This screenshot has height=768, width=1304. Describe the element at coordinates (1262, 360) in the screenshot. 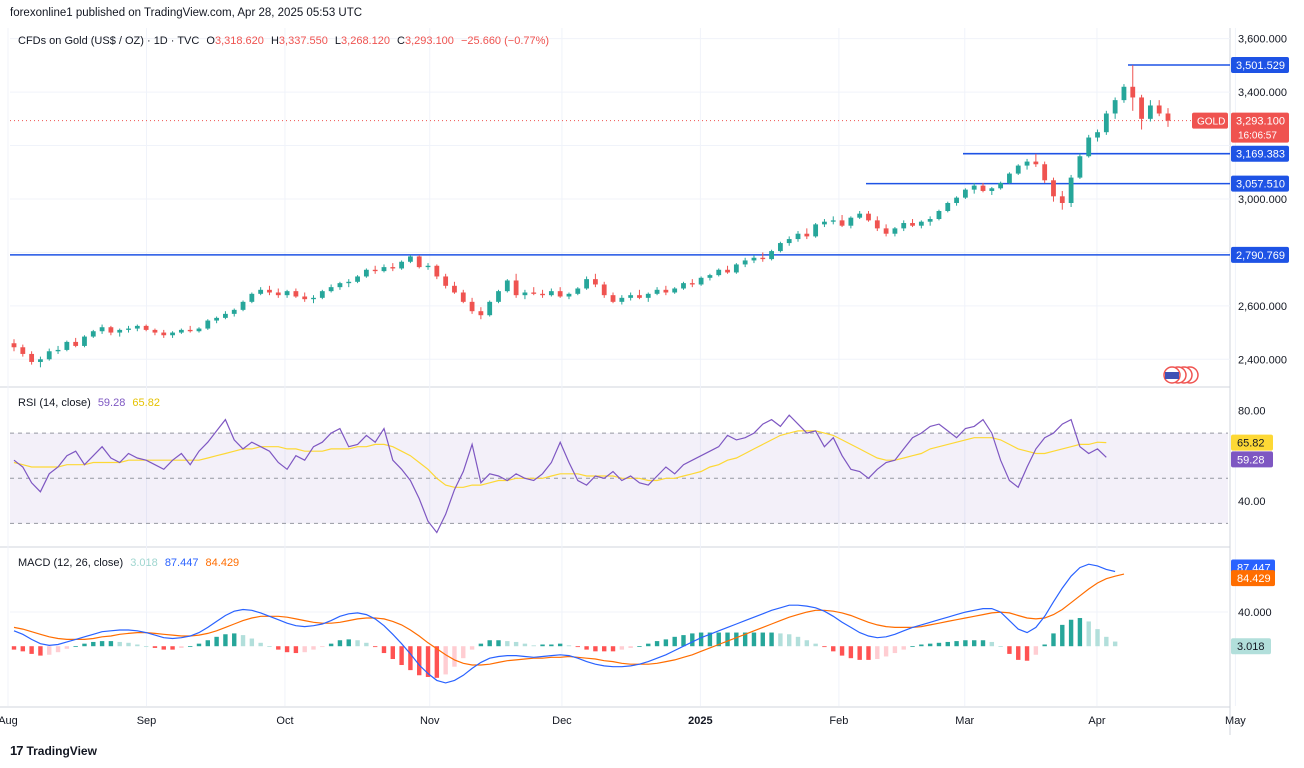

I see `price-tick-label: 2,400.000` at that location.